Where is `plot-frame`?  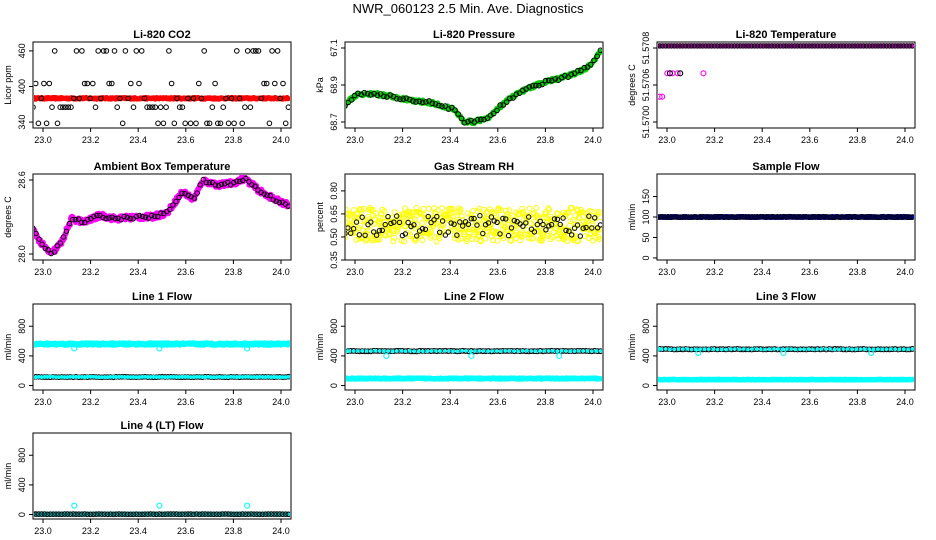 plot-frame is located at coordinates (786, 347).